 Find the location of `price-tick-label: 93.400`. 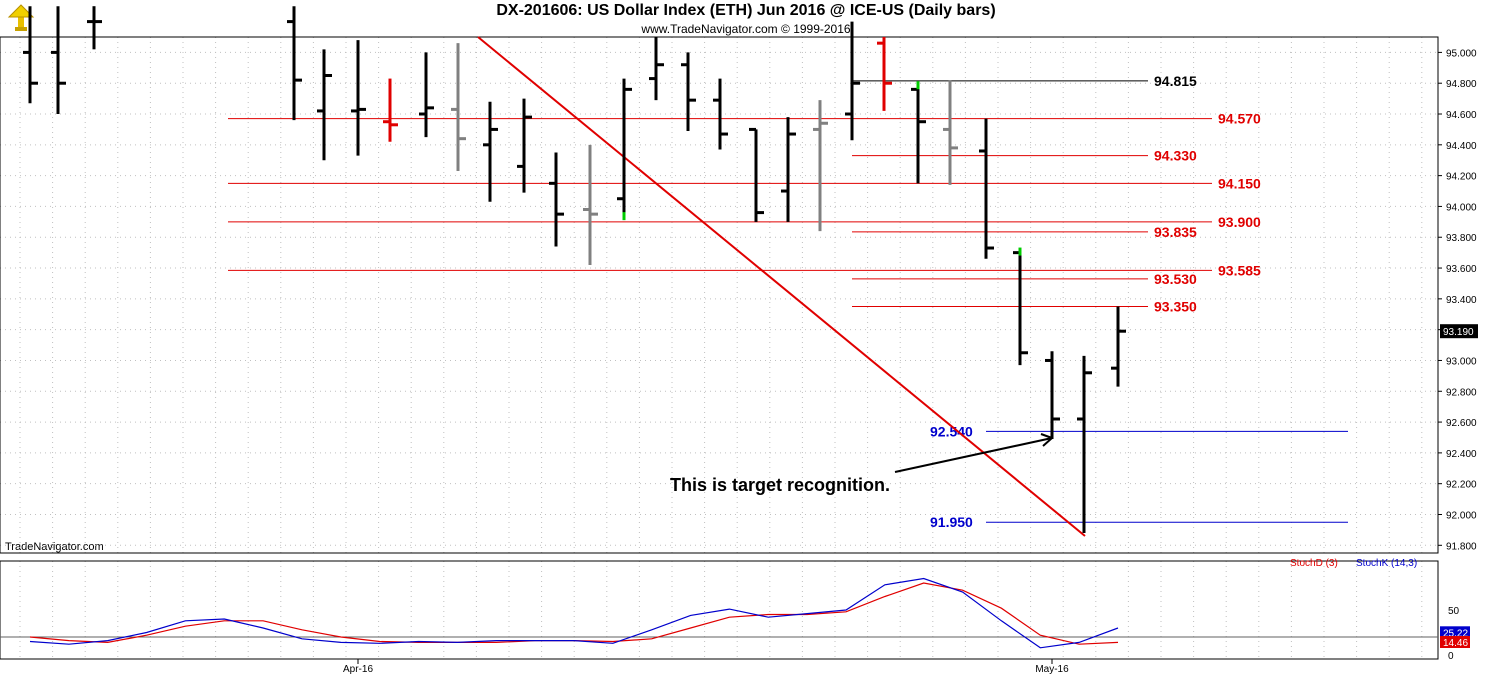

price-tick-label: 93.400 is located at coordinates (1461, 300).